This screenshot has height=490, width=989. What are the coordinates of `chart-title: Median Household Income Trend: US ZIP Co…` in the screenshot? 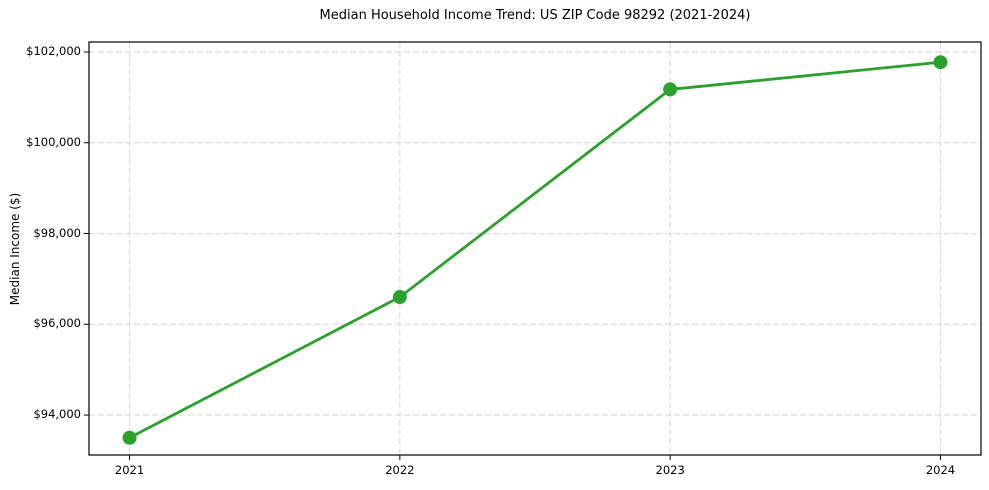 It's located at (535, 15).